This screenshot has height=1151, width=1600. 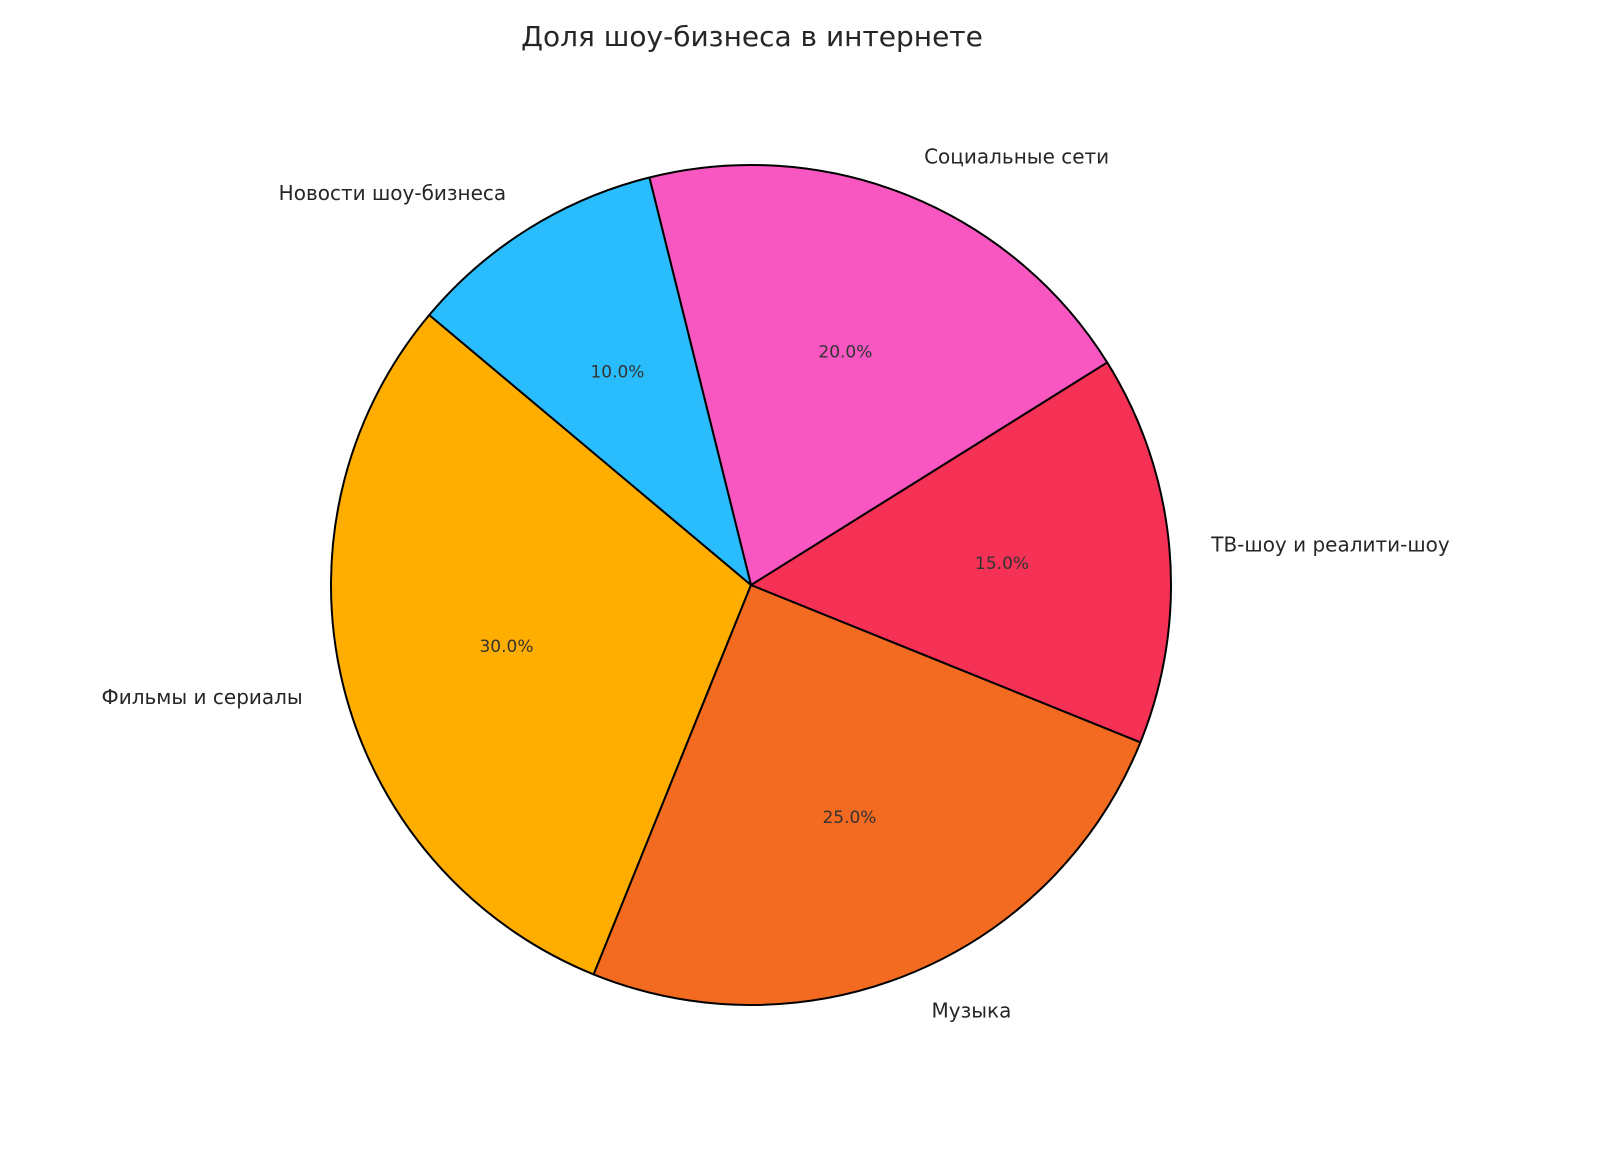 I want to click on chart-title: Доля шоу-бизнеса в интернете, so click(x=752, y=36).